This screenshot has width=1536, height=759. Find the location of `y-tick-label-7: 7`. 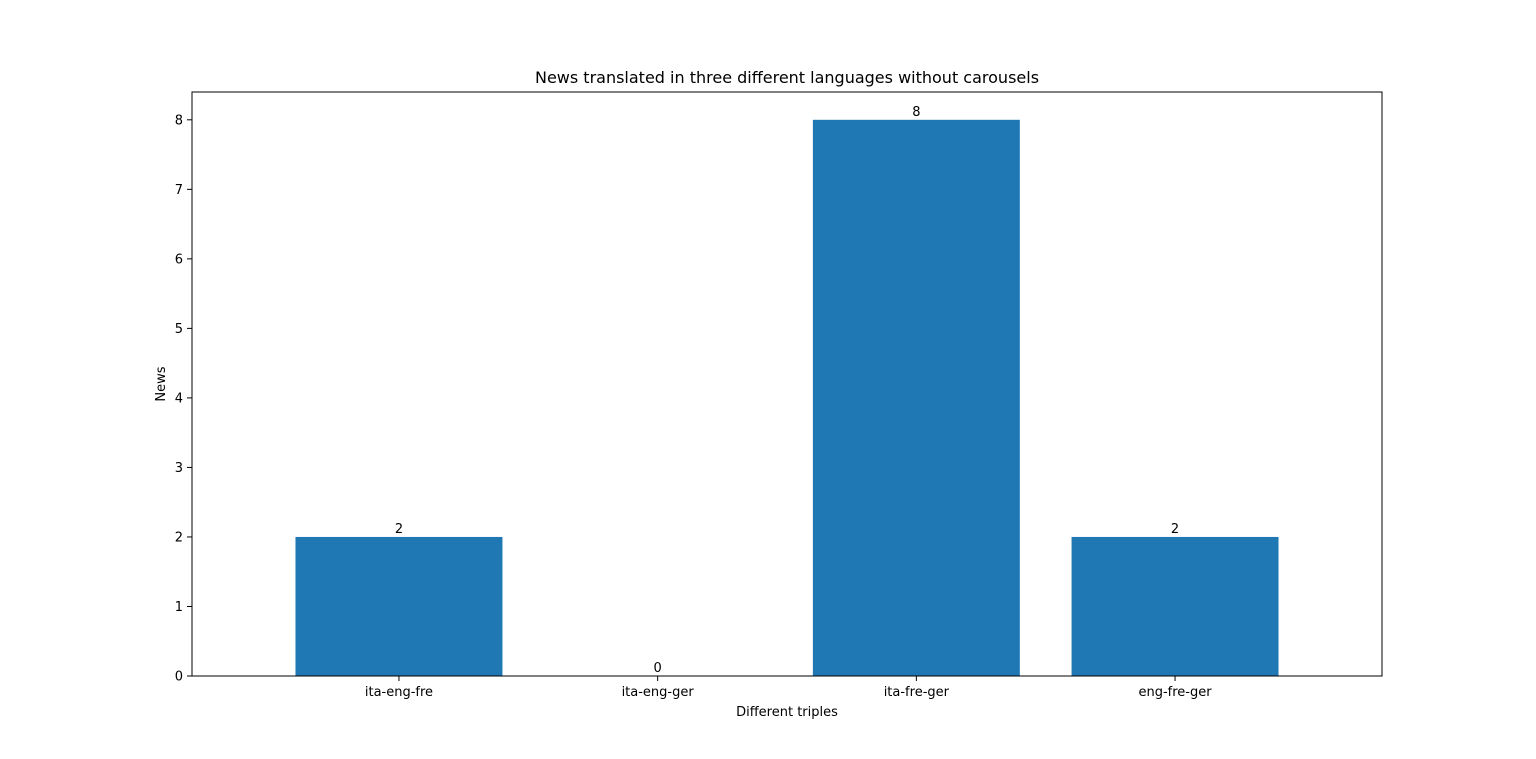

y-tick-label-7: 7 is located at coordinates (179, 190).